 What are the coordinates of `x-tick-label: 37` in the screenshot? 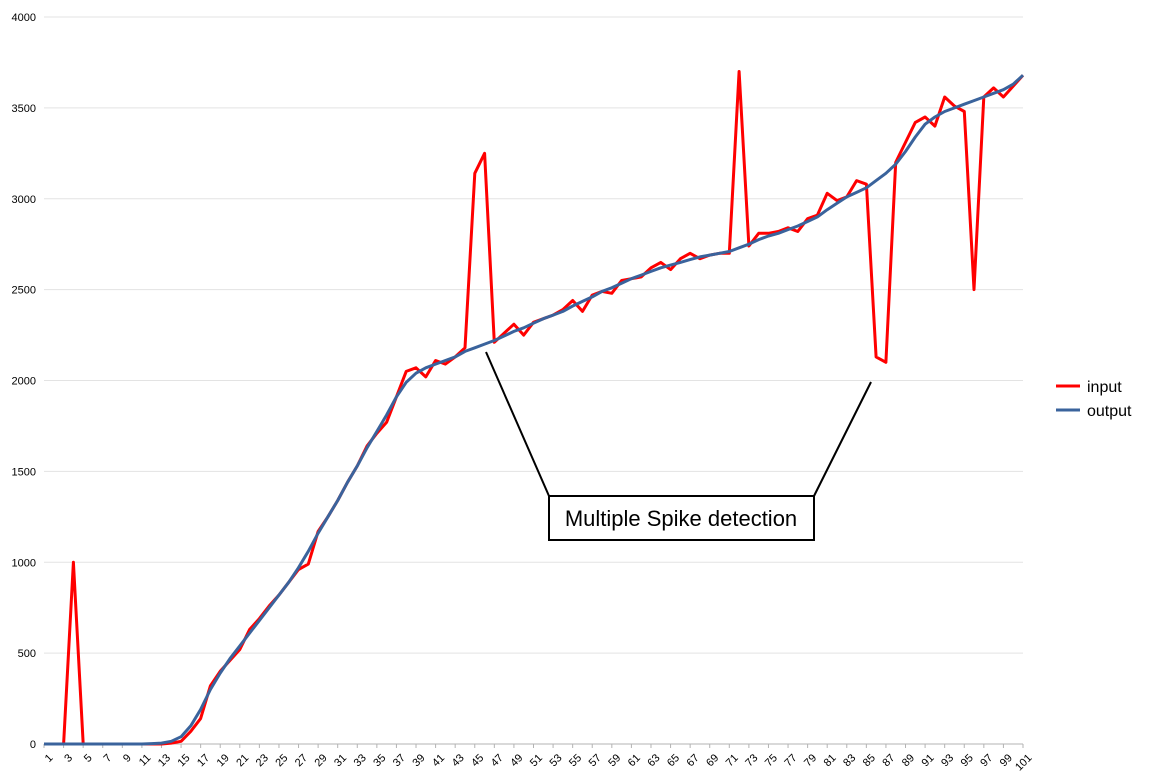 It's located at (399, 760).